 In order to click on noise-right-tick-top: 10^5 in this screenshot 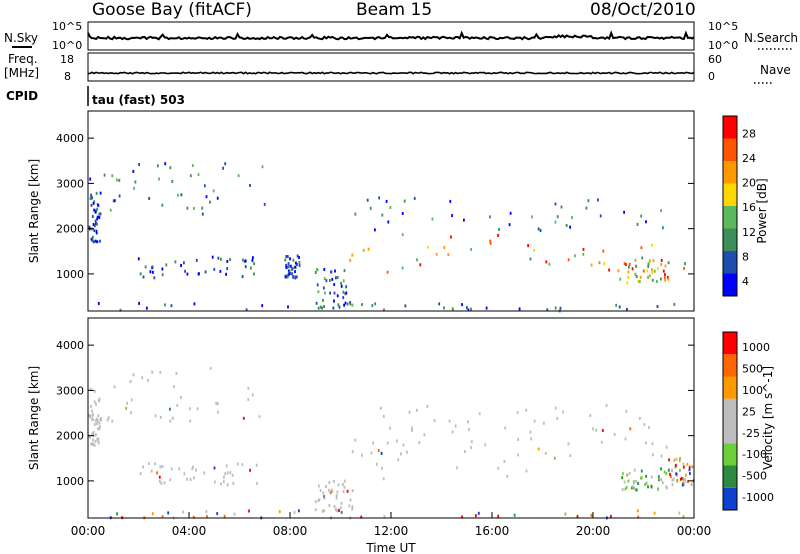, I will do `click(723, 26)`.